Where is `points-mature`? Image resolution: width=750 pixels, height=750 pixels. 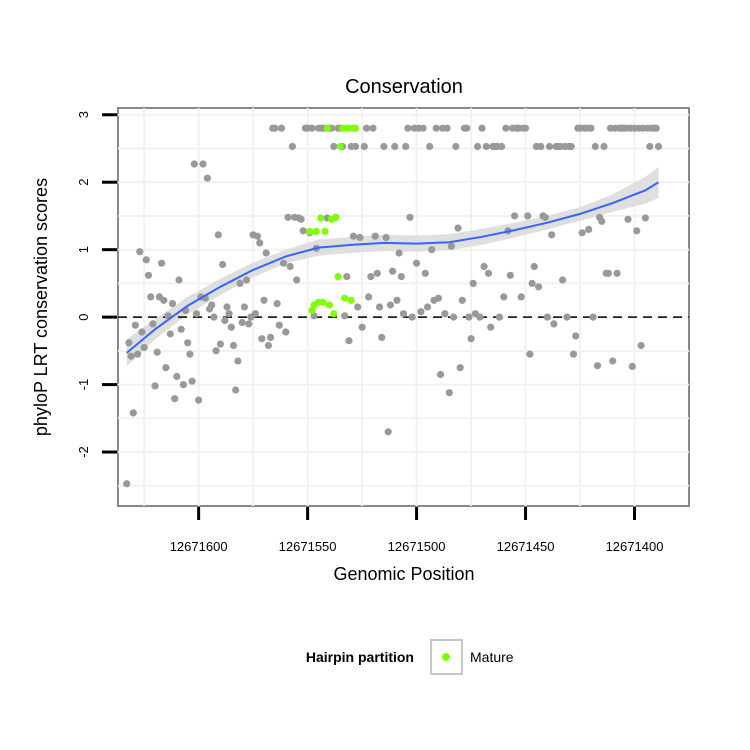 points-mature is located at coordinates (333, 221).